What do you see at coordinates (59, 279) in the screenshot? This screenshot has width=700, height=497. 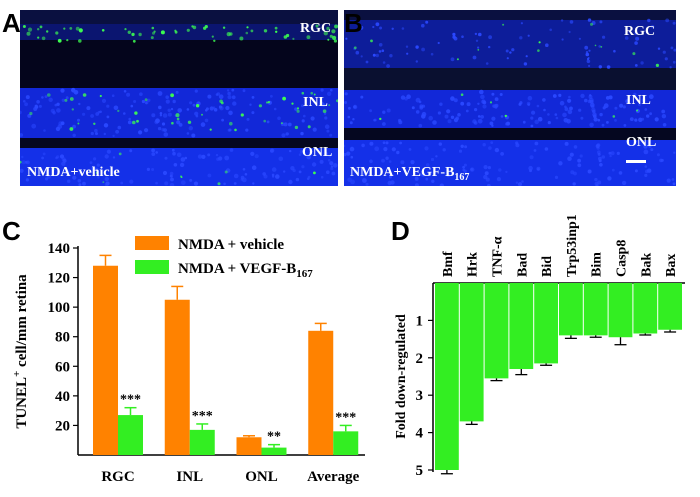 I see `y-tick-label: 120` at bounding box center [59, 279].